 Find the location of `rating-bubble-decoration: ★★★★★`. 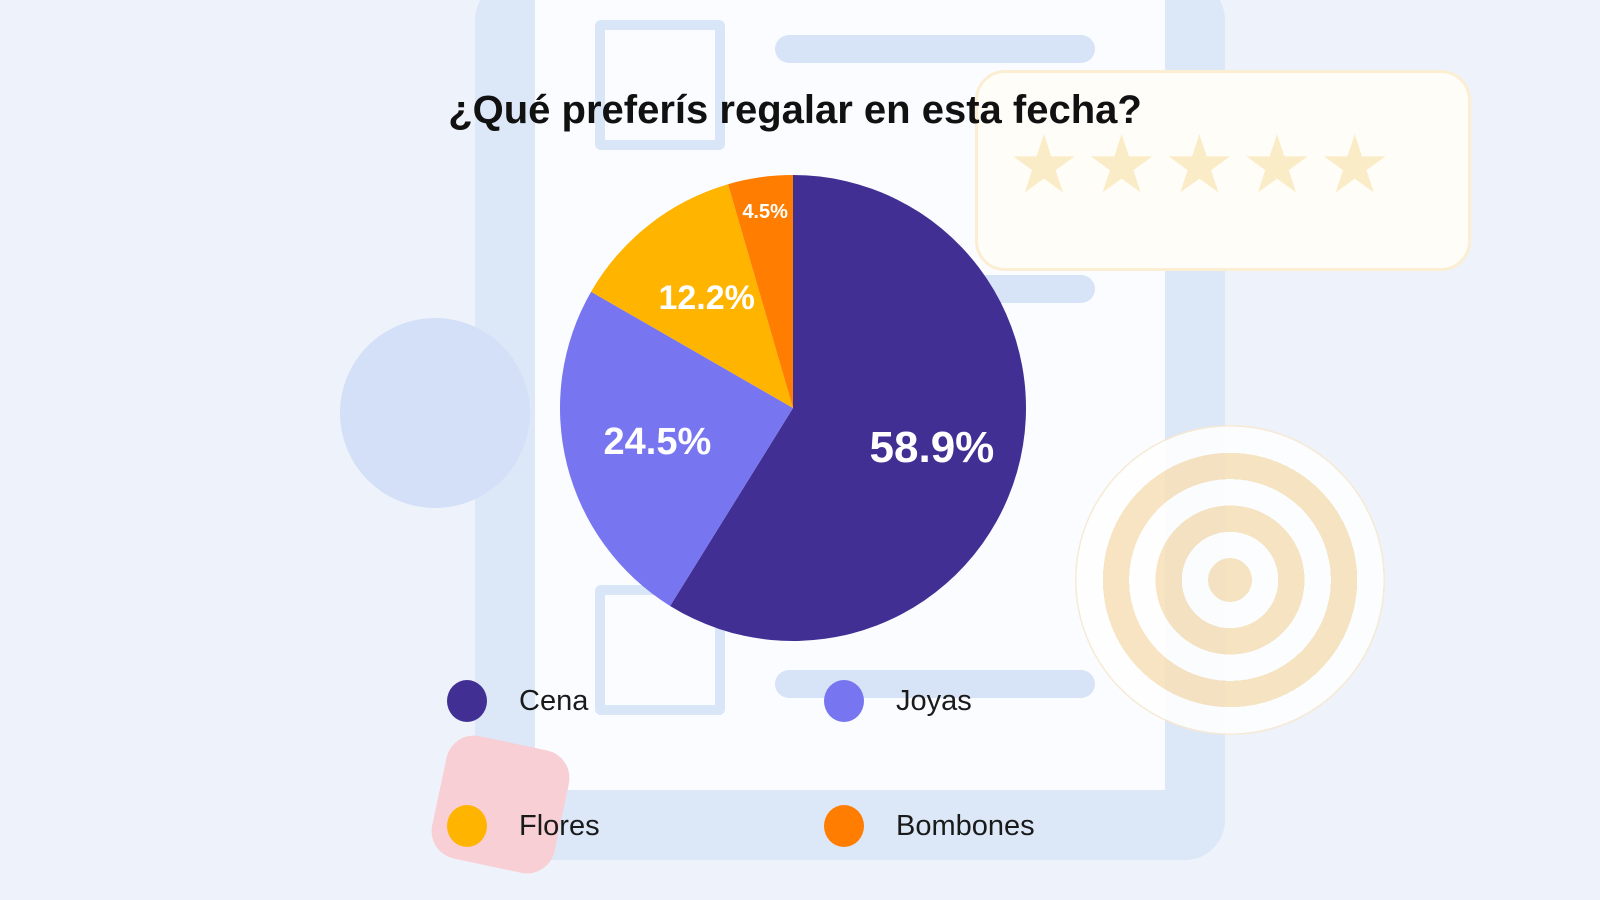

rating-bubble-decoration: ★★★★★ is located at coordinates (1223, 170).